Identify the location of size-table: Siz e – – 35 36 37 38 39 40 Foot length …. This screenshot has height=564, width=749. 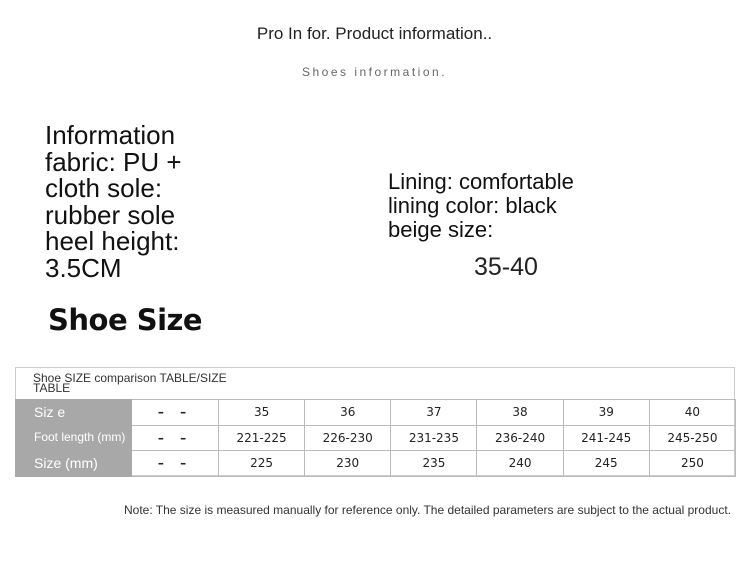
(376, 438).